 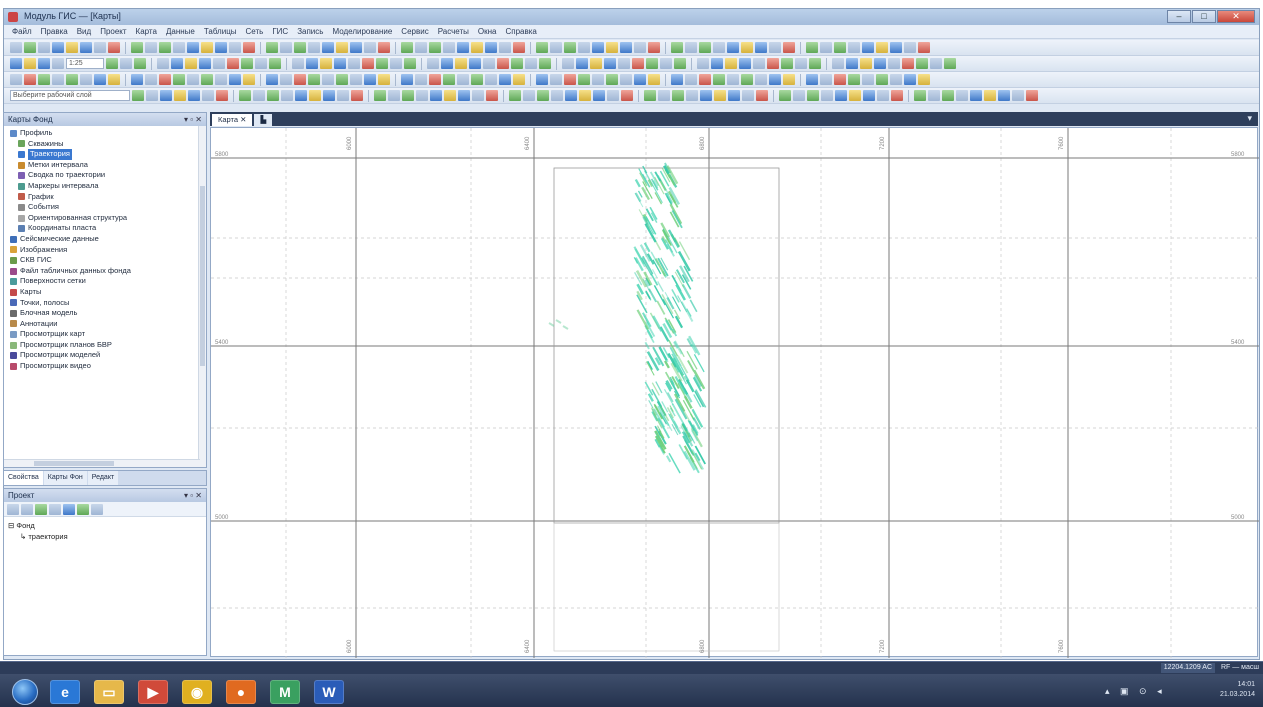 I want to click on layer-tree-item: Аннотации, so click(x=105, y=324).